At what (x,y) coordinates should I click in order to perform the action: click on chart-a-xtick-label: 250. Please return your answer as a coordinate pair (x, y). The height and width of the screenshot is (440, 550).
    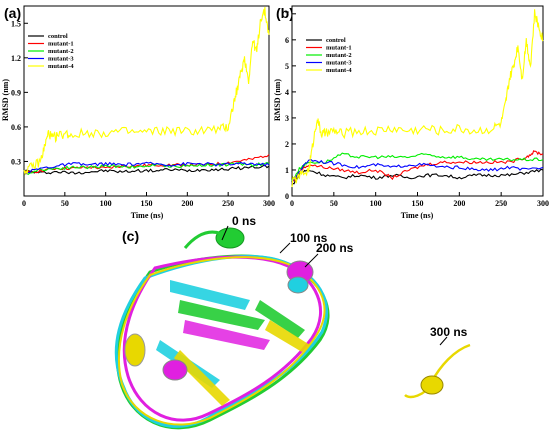
    Looking at the image, I should click on (228, 203).